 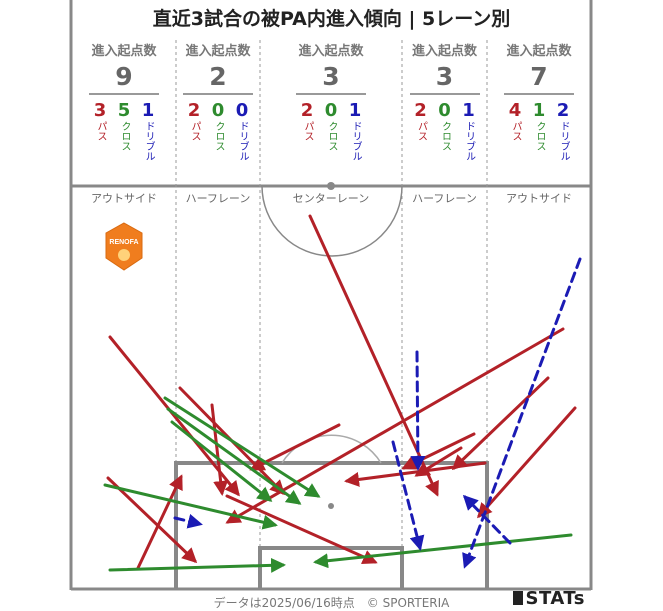 I want to click on brand-text: STATs, so click(x=555, y=598).